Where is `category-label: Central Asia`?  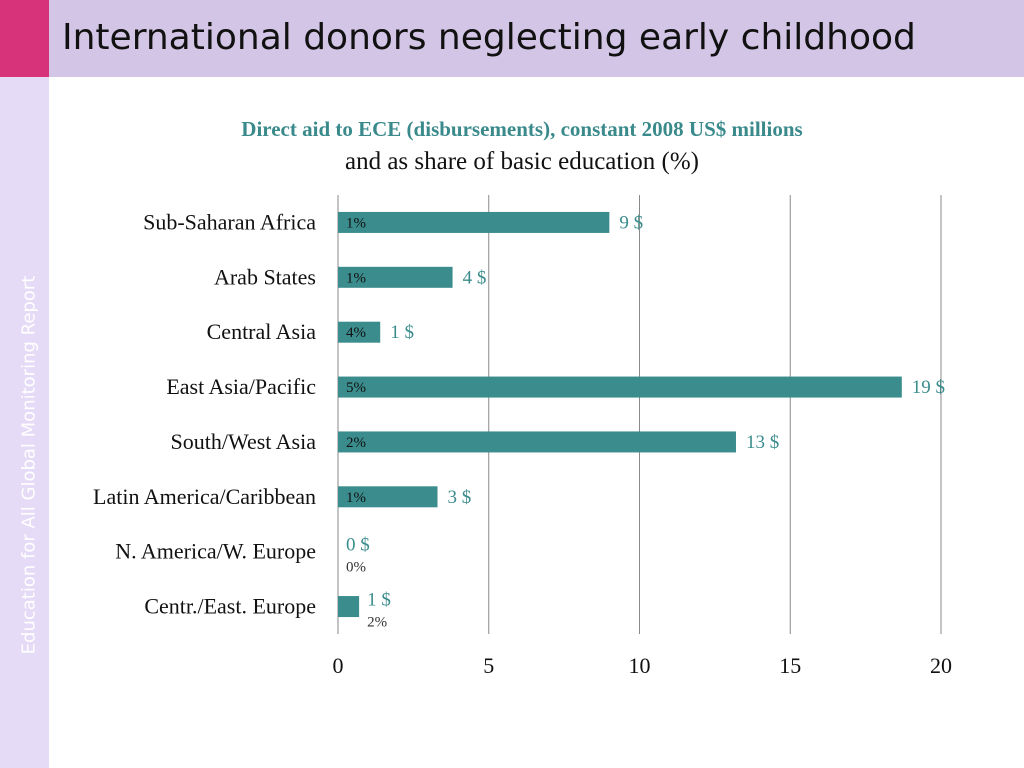 category-label: Central Asia is located at coordinates (262, 331).